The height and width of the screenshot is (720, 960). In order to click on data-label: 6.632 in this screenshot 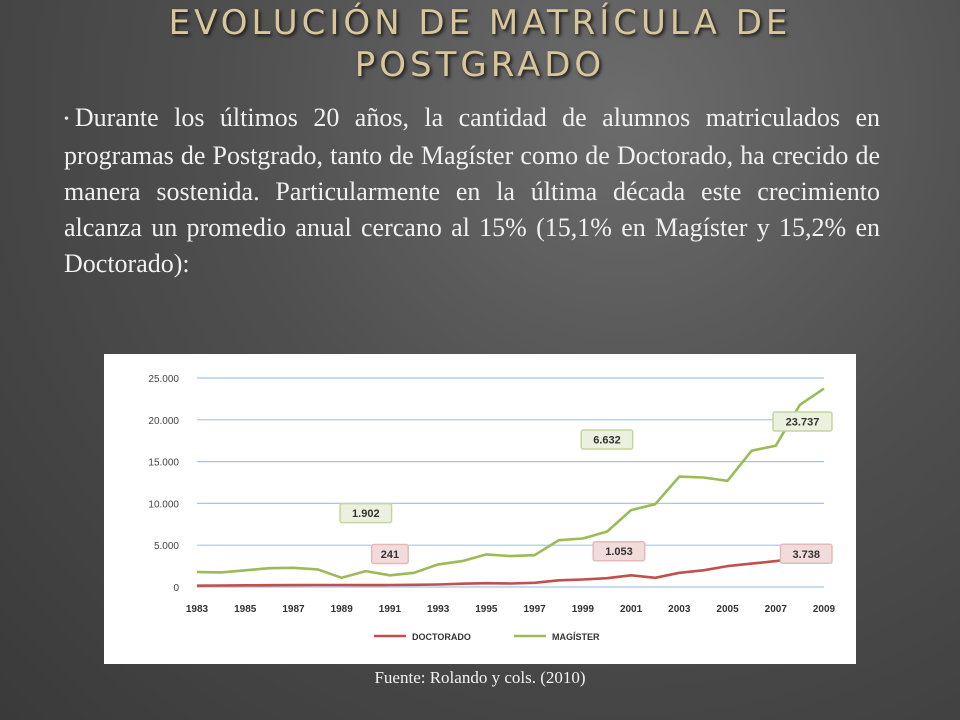, I will do `click(607, 441)`.